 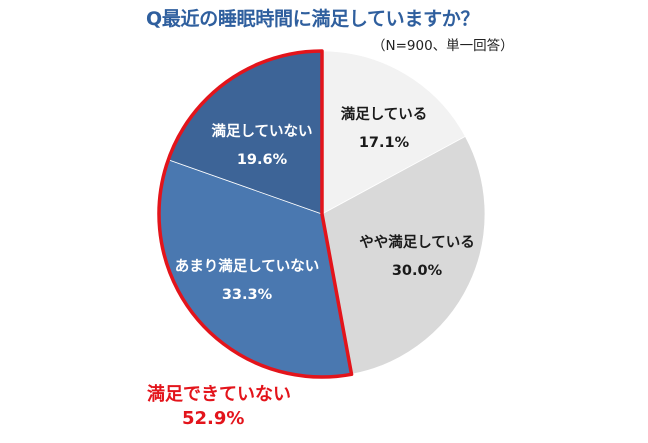 What do you see at coordinates (443, 46) in the screenshot?
I see `sample-note: （N=900、単一回答）` at bounding box center [443, 46].